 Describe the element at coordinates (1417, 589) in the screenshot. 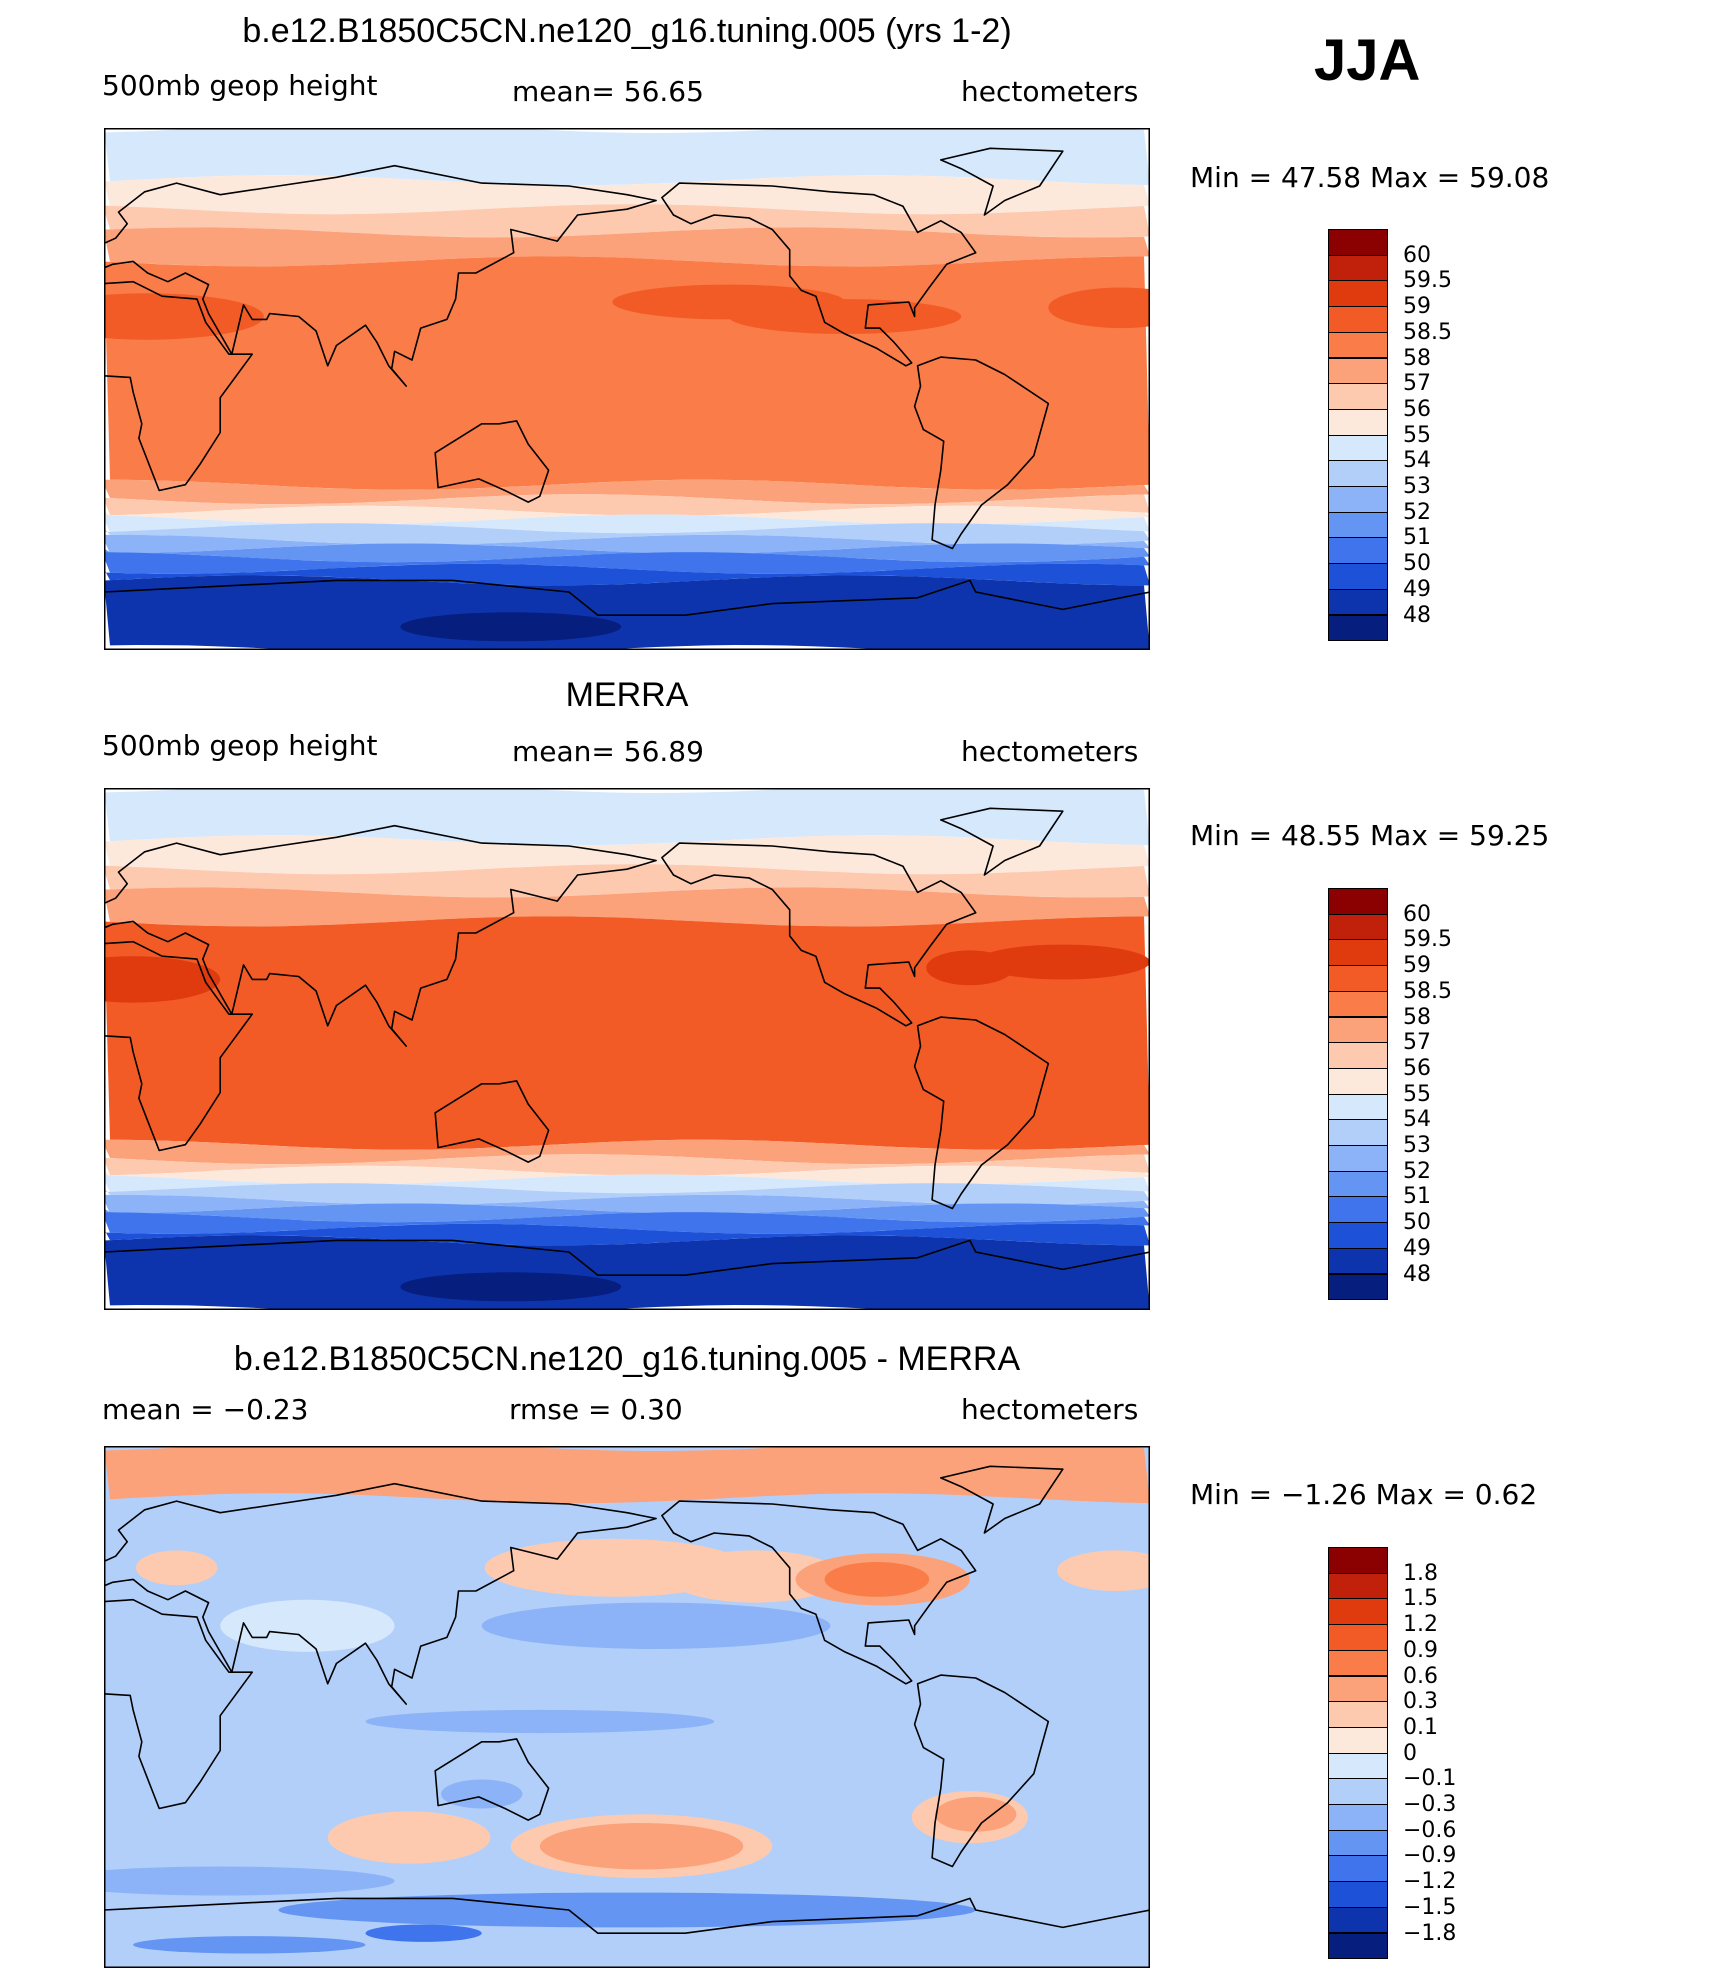

I see `colorbar-label: 49` at that location.